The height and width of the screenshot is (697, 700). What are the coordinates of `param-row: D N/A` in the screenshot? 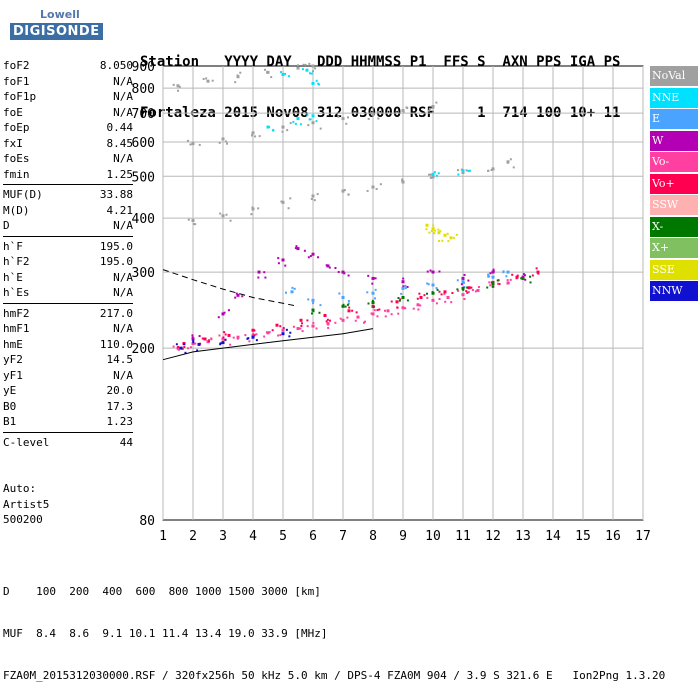 It's located at (68, 226).